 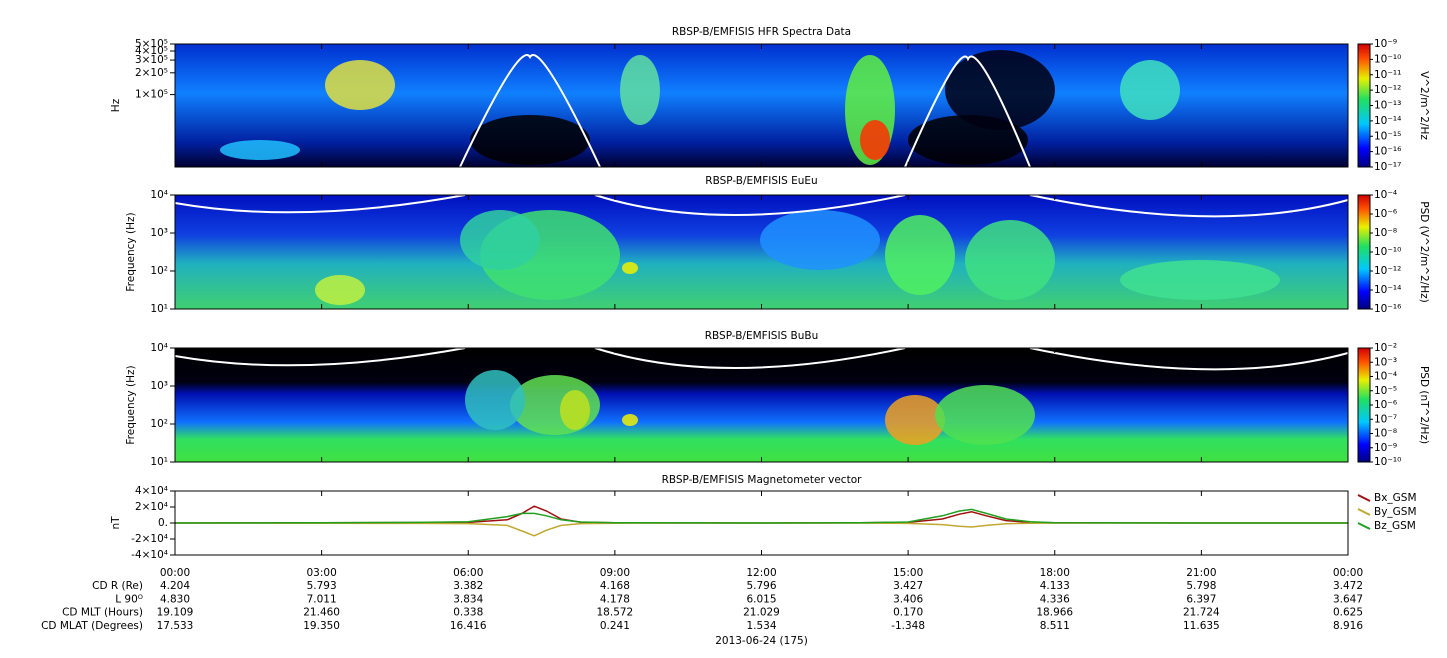 What do you see at coordinates (322, 599) in the screenshot?
I see `ephemeris-value: 7.011` at bounding box center [322, 599].